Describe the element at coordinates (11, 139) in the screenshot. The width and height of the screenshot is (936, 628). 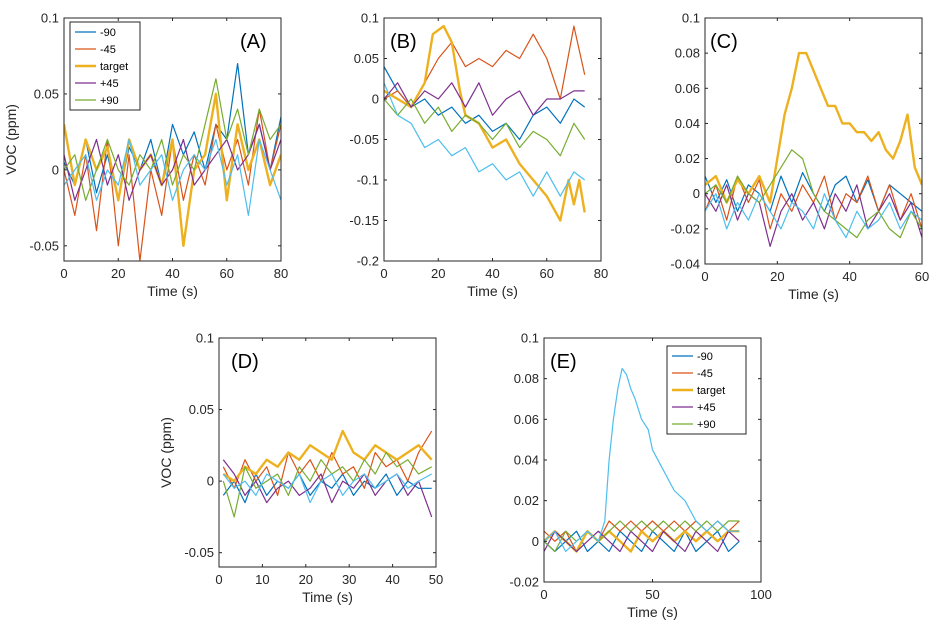
I see `panel-a-y-axis-label: VOC (ppm)` at that location.